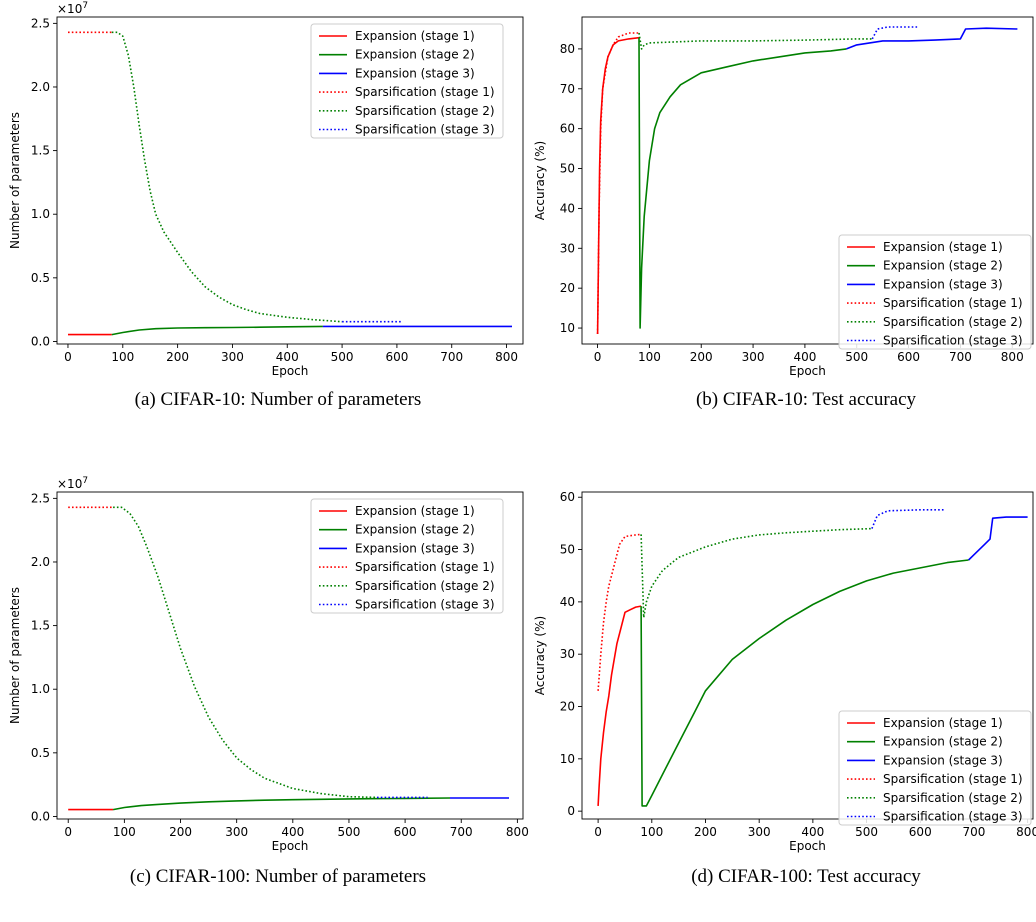 This screenshot has width=1036, height=922. Describe the element at coordinates (40, 626) in the screenshot. I see `y-tick-label: 1.5` at that location.